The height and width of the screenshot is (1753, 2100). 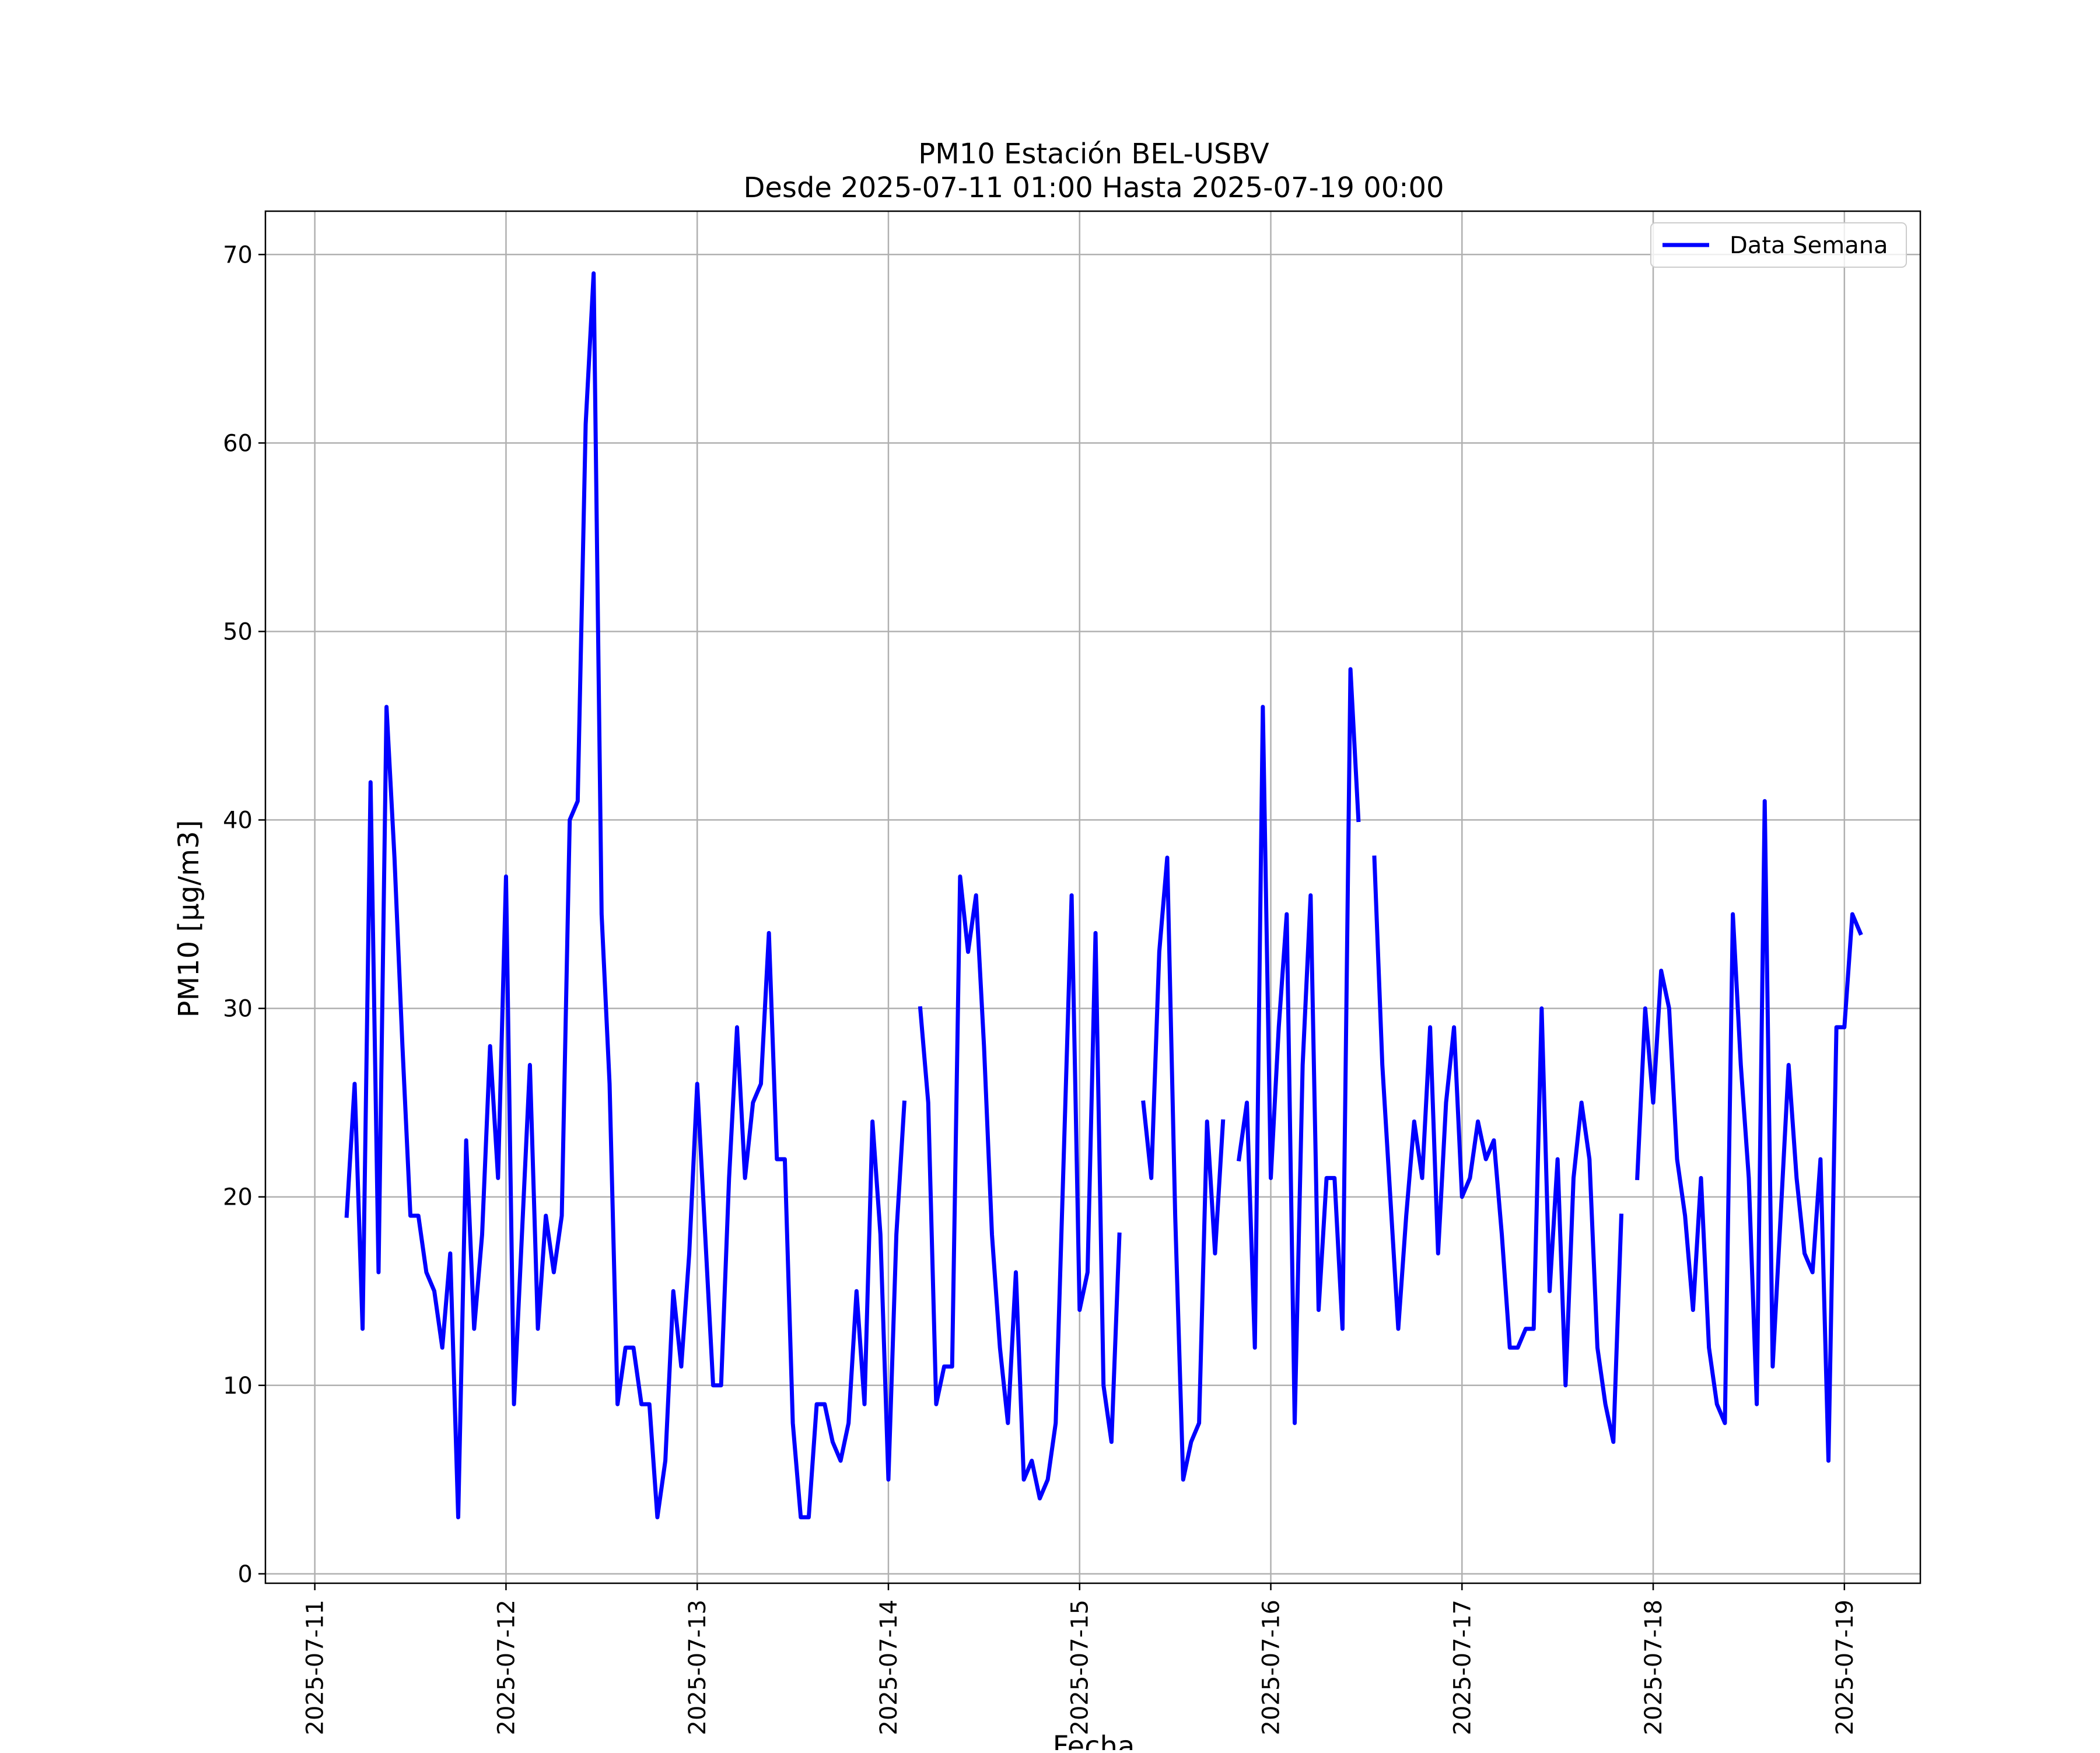 I want to click on y-tick-label: 0, so click(x=245, y=1574).